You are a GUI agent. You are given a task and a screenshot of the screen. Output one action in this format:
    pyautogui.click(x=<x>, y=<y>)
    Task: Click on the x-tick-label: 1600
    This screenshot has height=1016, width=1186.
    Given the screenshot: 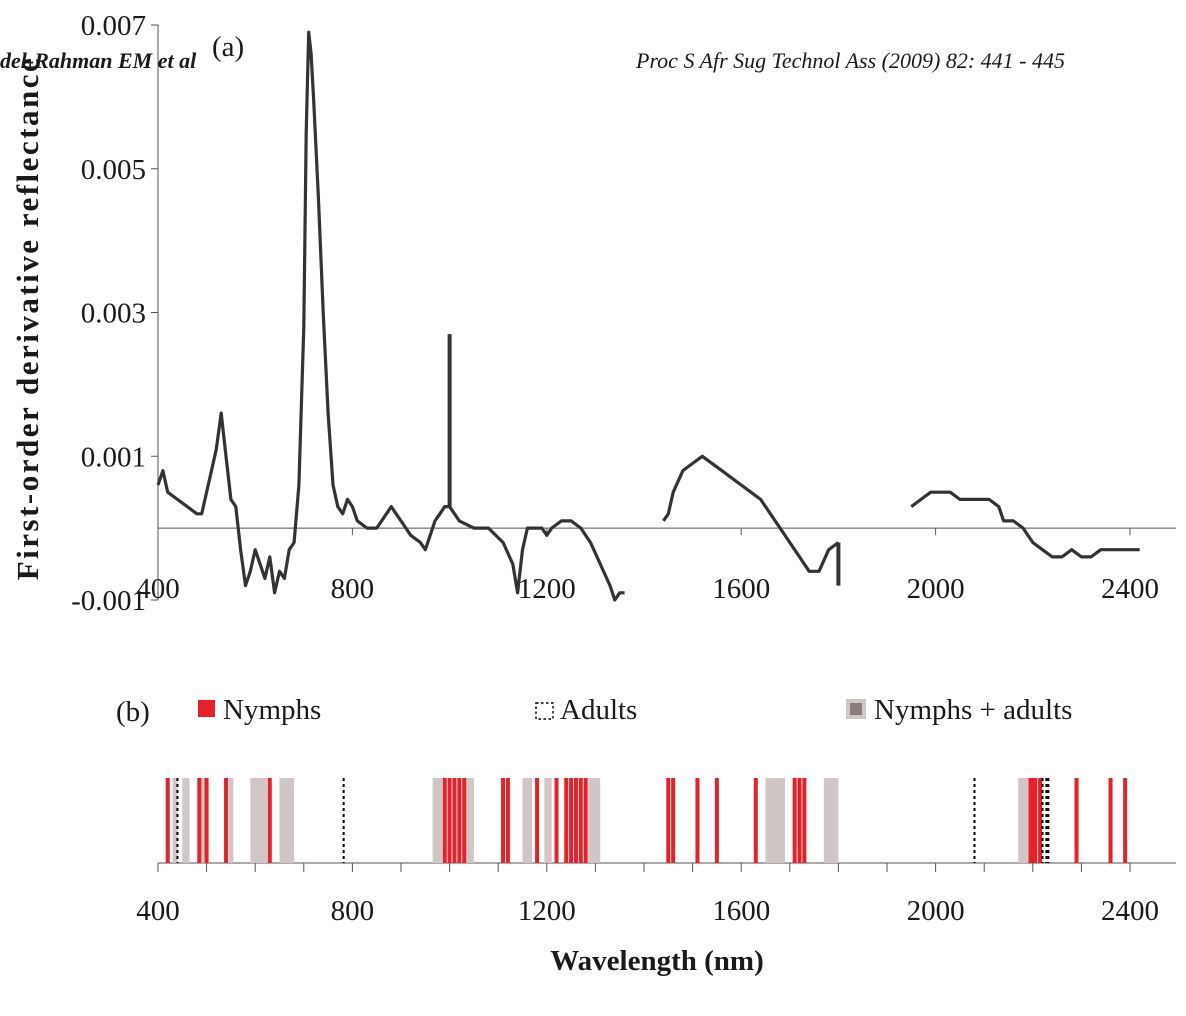 What is the action you would take?
    pyautogui.click(x=741, y=589)
    